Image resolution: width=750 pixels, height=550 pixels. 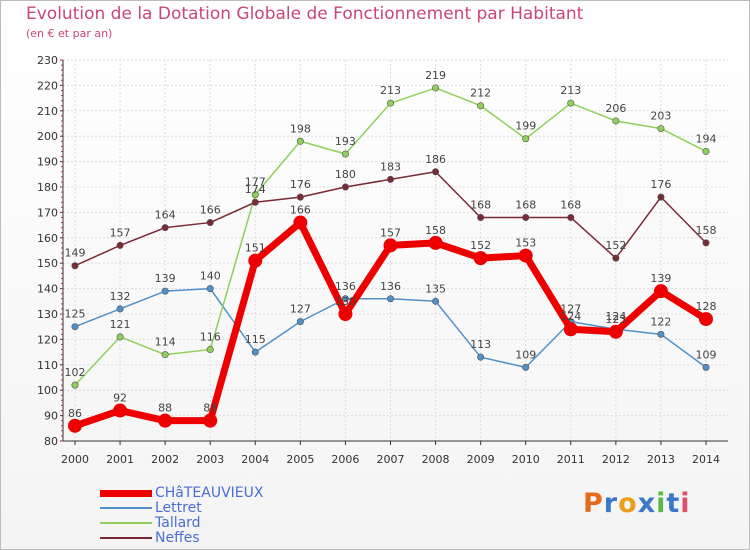 What do you see at coordinates (570, 316) in the screenshot?
I see `data-label-ch-teauvieux: 124` at bounding box center [570, 316].